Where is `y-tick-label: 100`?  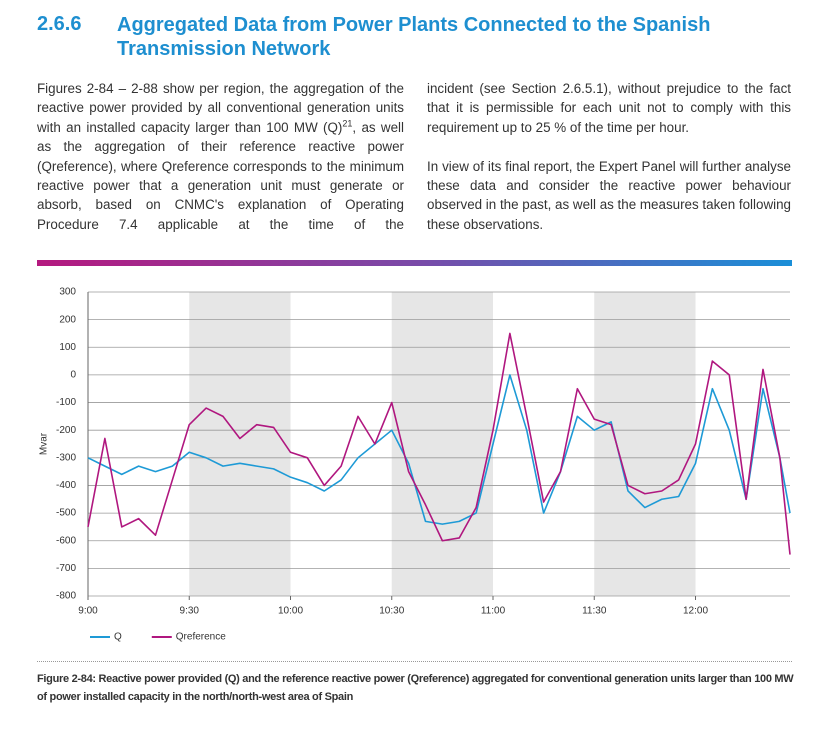 y-tick-label: 100 is located at coordinates (67, 347).